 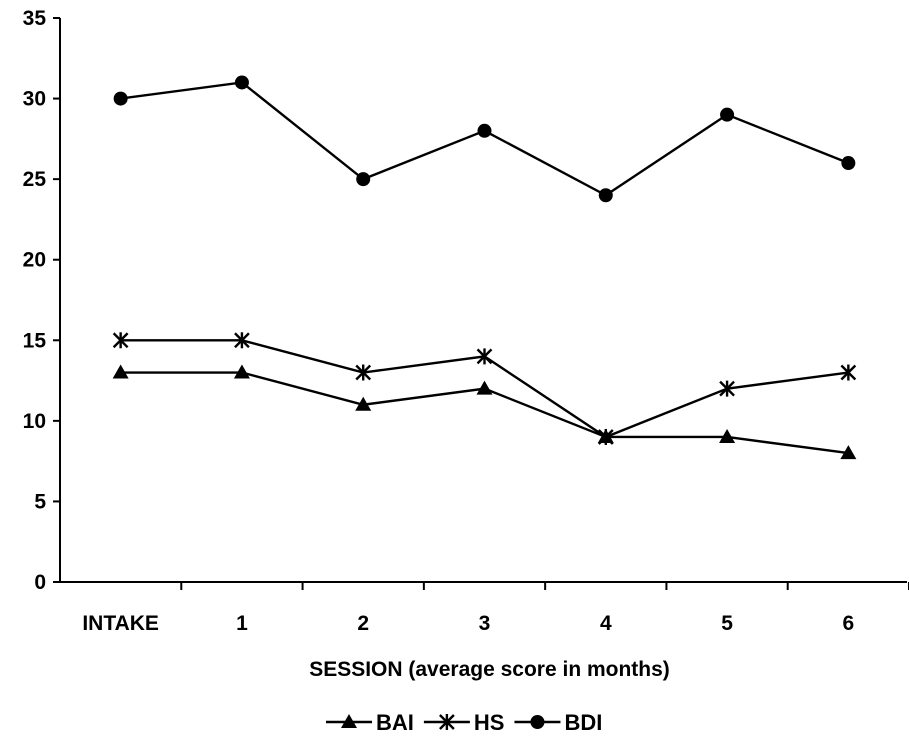 What do you see at coordinates (395, 722) in the screenshot?
I see `legend-label-bai: BAI` at bounding box center [395, 722].